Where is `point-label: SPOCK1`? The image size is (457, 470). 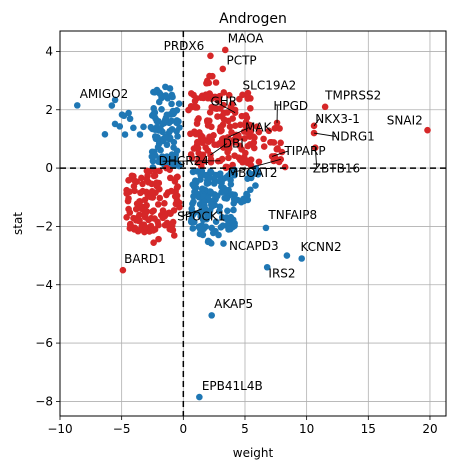 point-label: SPOCK1 is located at coordinates (201, 217).